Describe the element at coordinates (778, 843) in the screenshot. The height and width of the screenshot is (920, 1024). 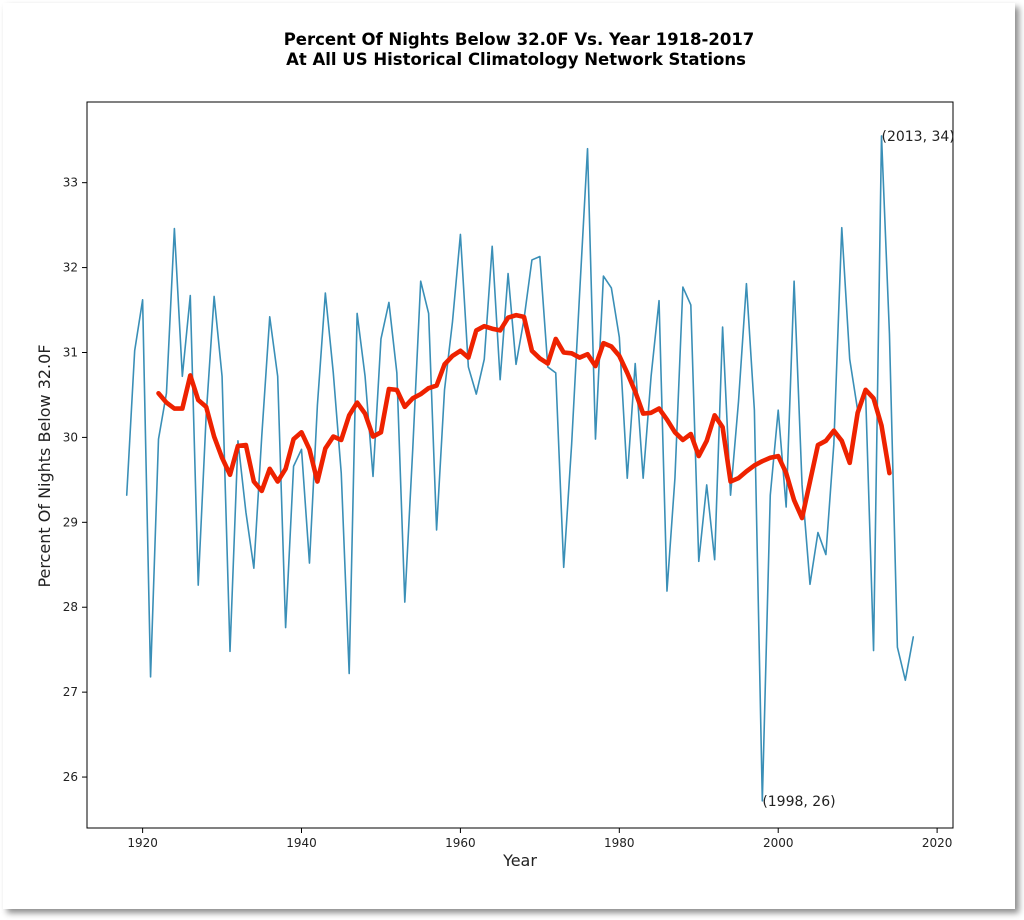
I see `x-tick-label: 2000` at that location.